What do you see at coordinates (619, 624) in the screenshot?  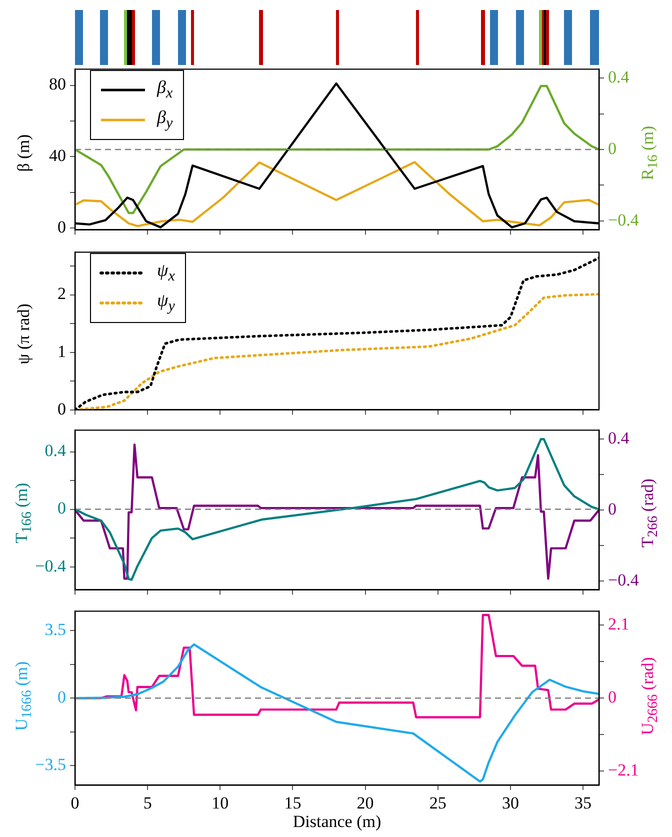 I see `y2-tick-label: 2.1` at bounding box center [619, 624].